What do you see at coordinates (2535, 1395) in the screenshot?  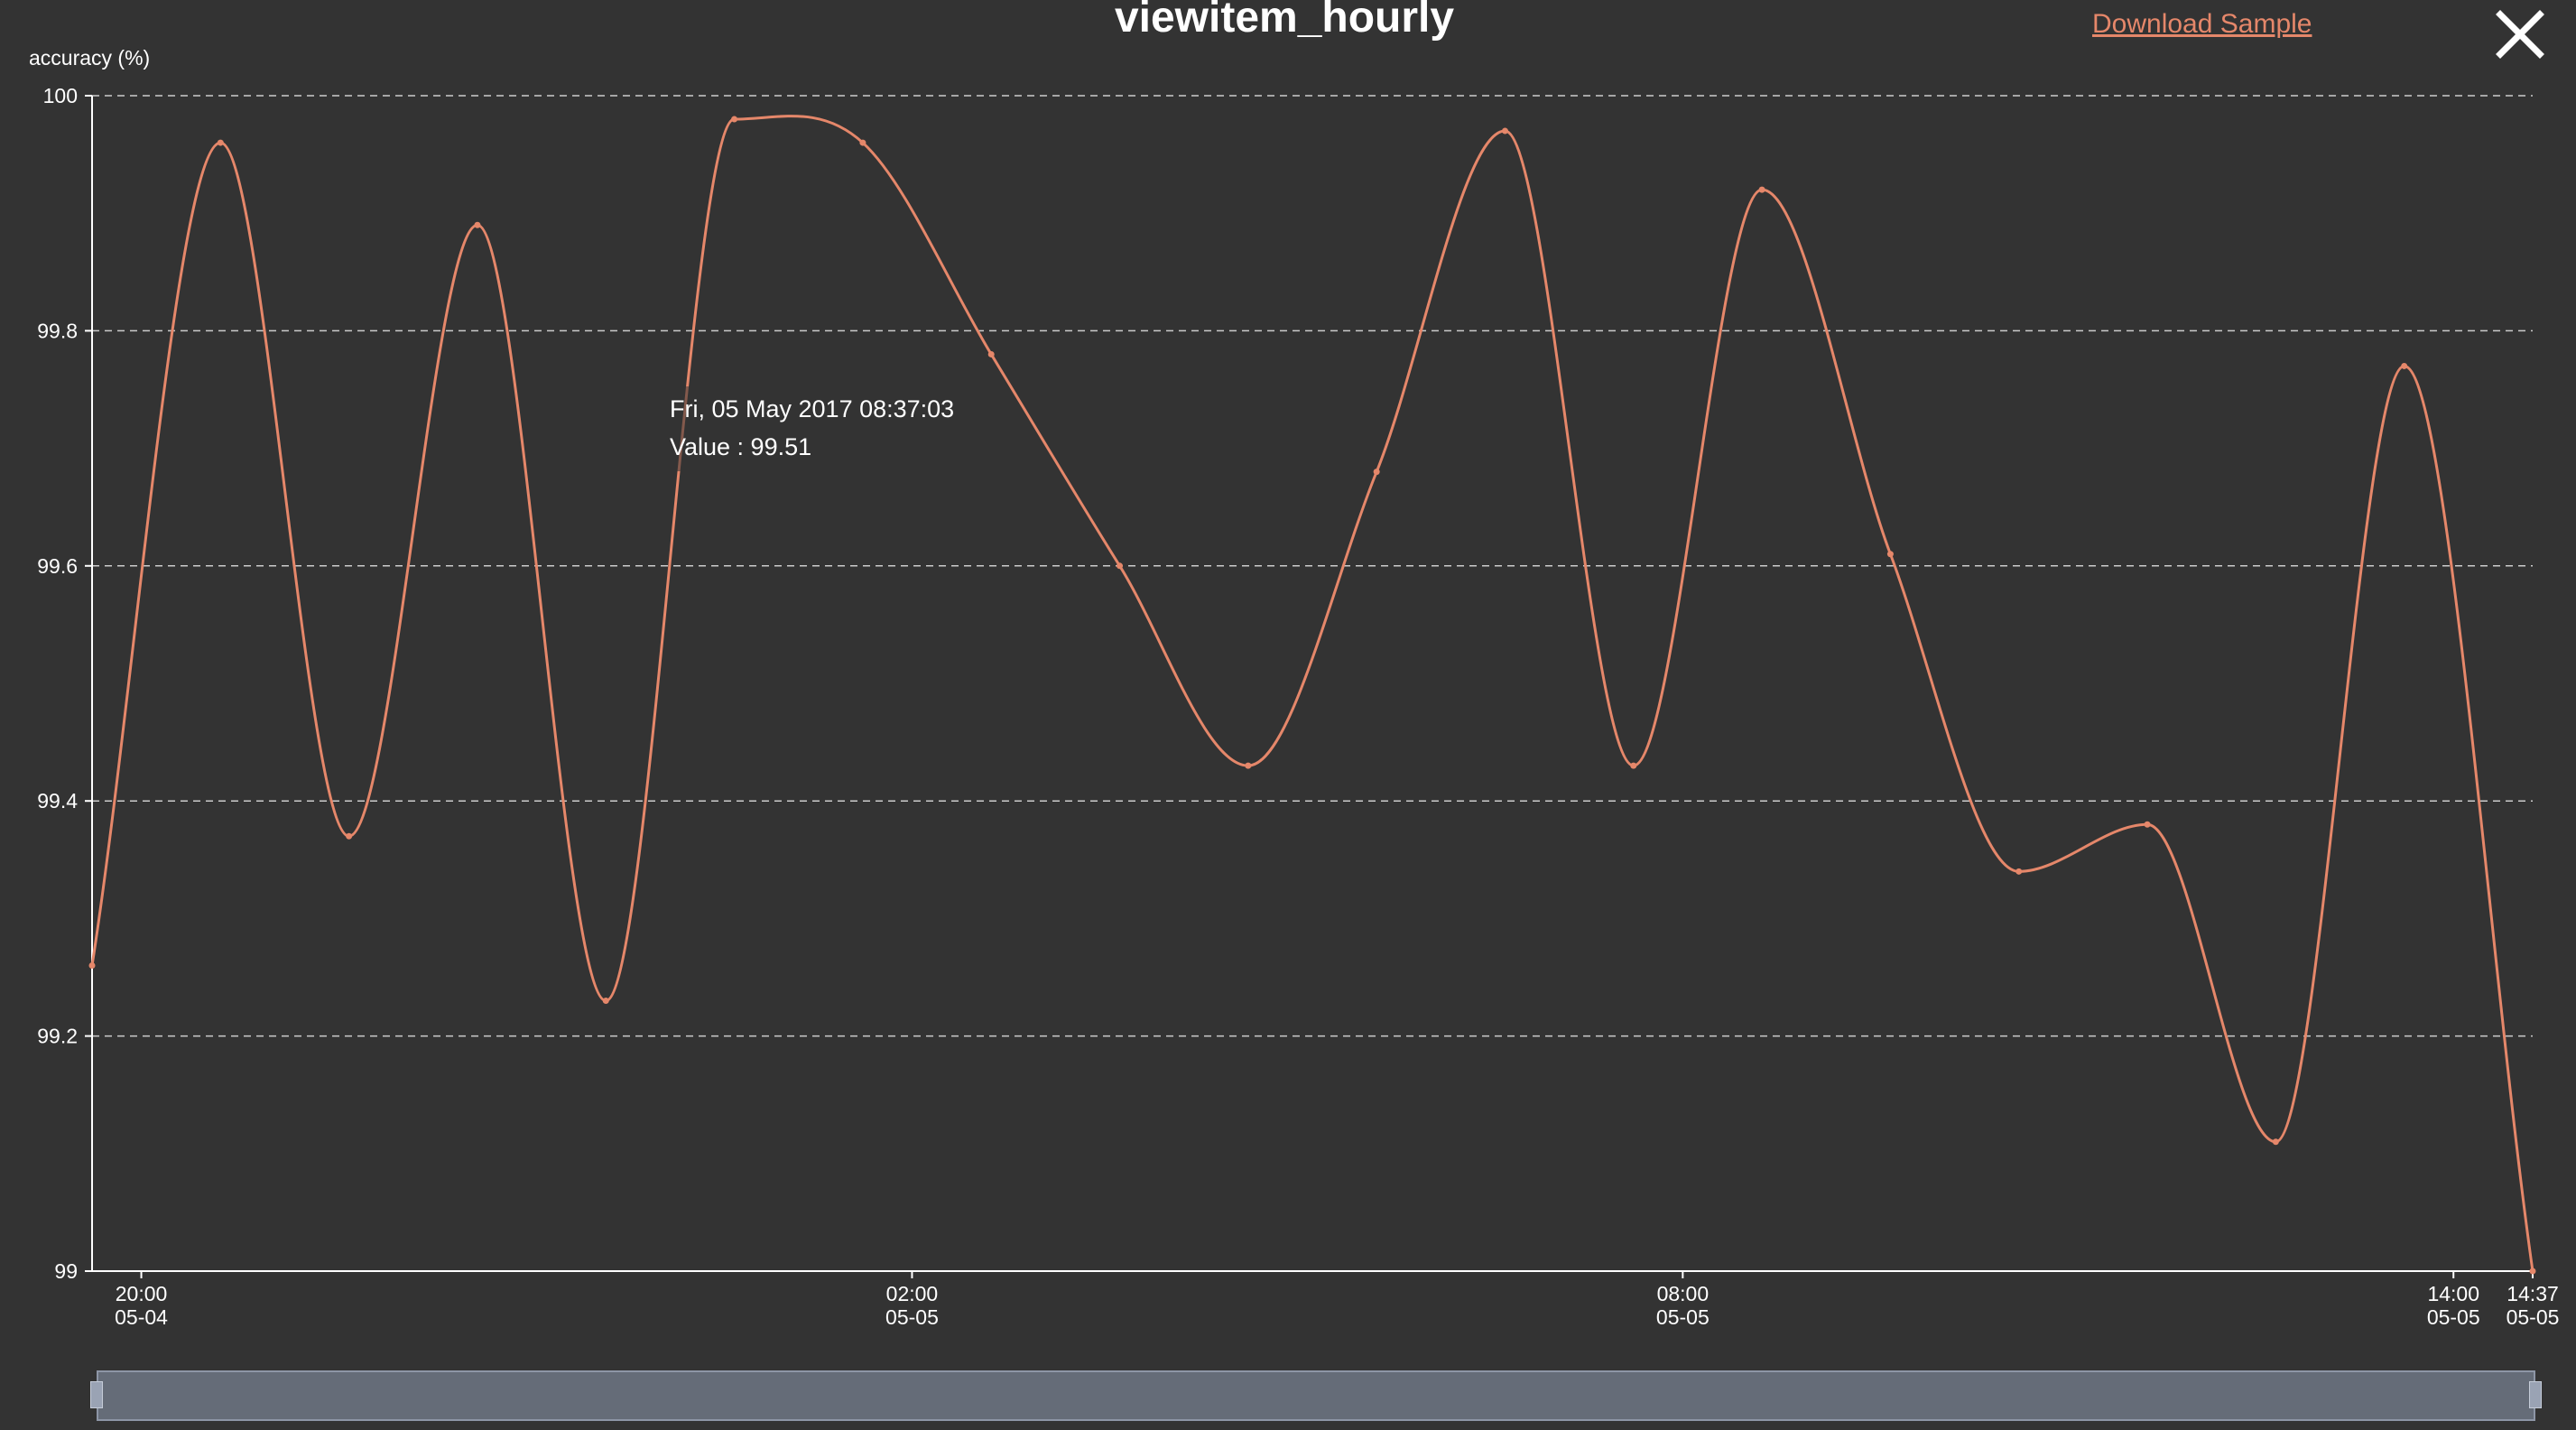 I see `slider-handle-right` at bounding box center [2535, 1395].